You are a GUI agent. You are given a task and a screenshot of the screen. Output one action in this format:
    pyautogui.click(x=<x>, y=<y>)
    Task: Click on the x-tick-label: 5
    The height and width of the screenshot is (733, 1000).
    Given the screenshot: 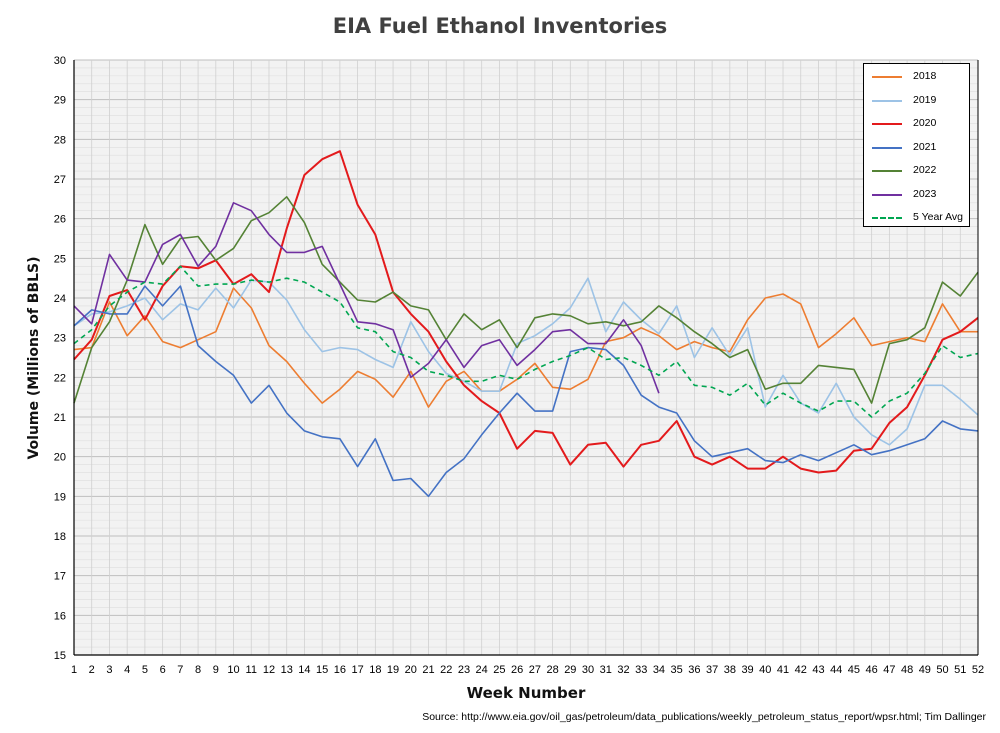 What is the action you would take?
    pyautogui.click(x=145, y=670)
    